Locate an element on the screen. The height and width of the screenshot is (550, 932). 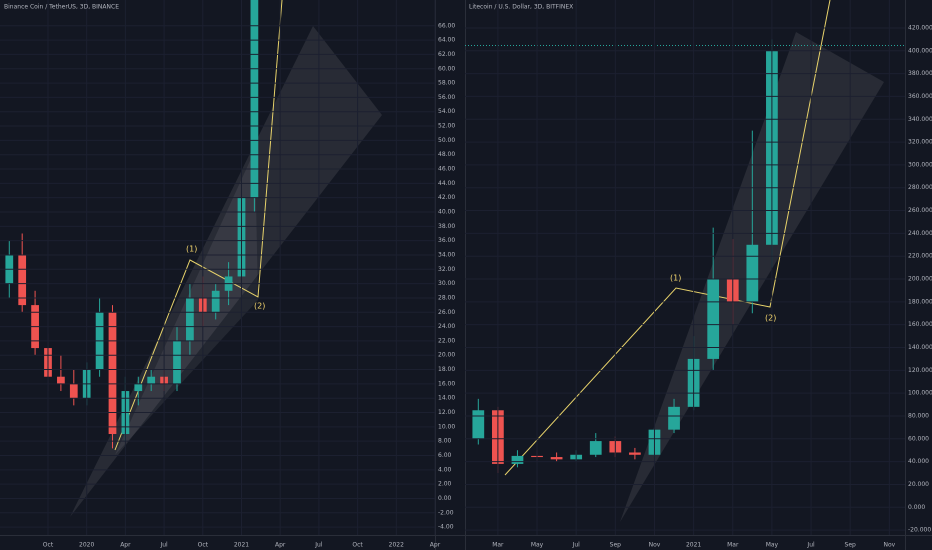
y-tick-label: 40.000 is located at coordinates (918, 461).